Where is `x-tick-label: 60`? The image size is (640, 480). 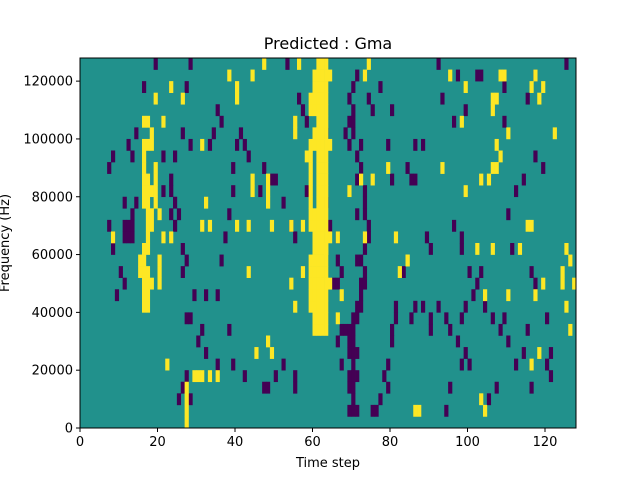 x-tick-label: 60 is located at coordinates (312, 442).